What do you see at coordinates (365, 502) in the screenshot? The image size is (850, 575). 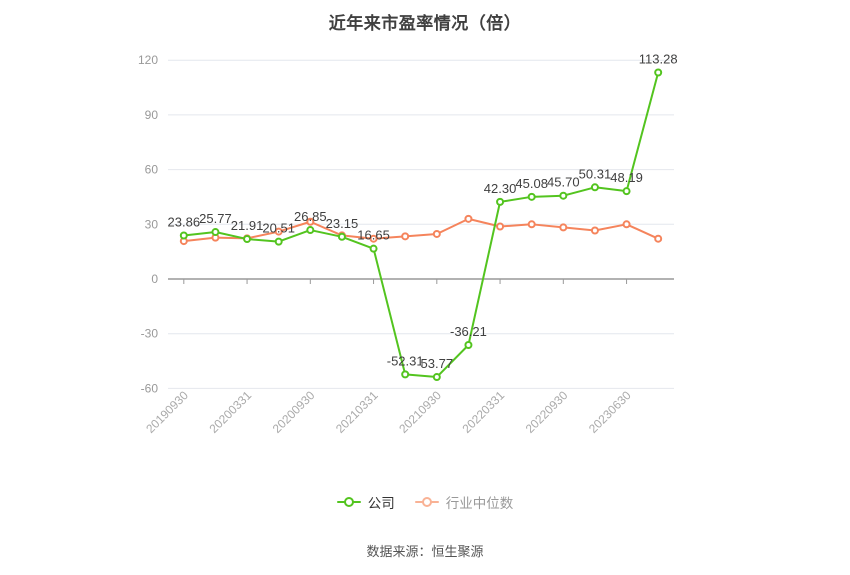 I see `legend-item-company: 公司` at bounding box center [365, 502].